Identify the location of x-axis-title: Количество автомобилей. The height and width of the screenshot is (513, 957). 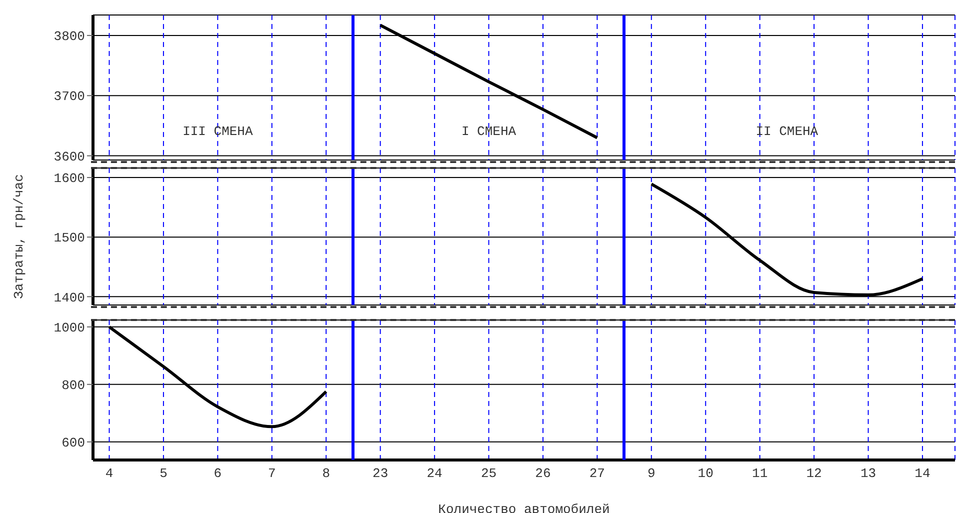
(524, 507).